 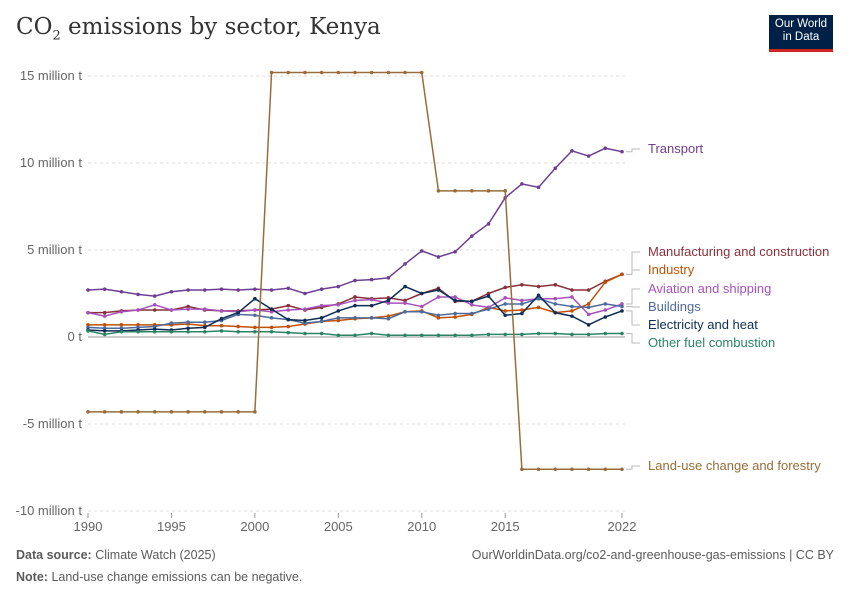 I want to click on source-label: Data source:, so click(x=54, y=555).